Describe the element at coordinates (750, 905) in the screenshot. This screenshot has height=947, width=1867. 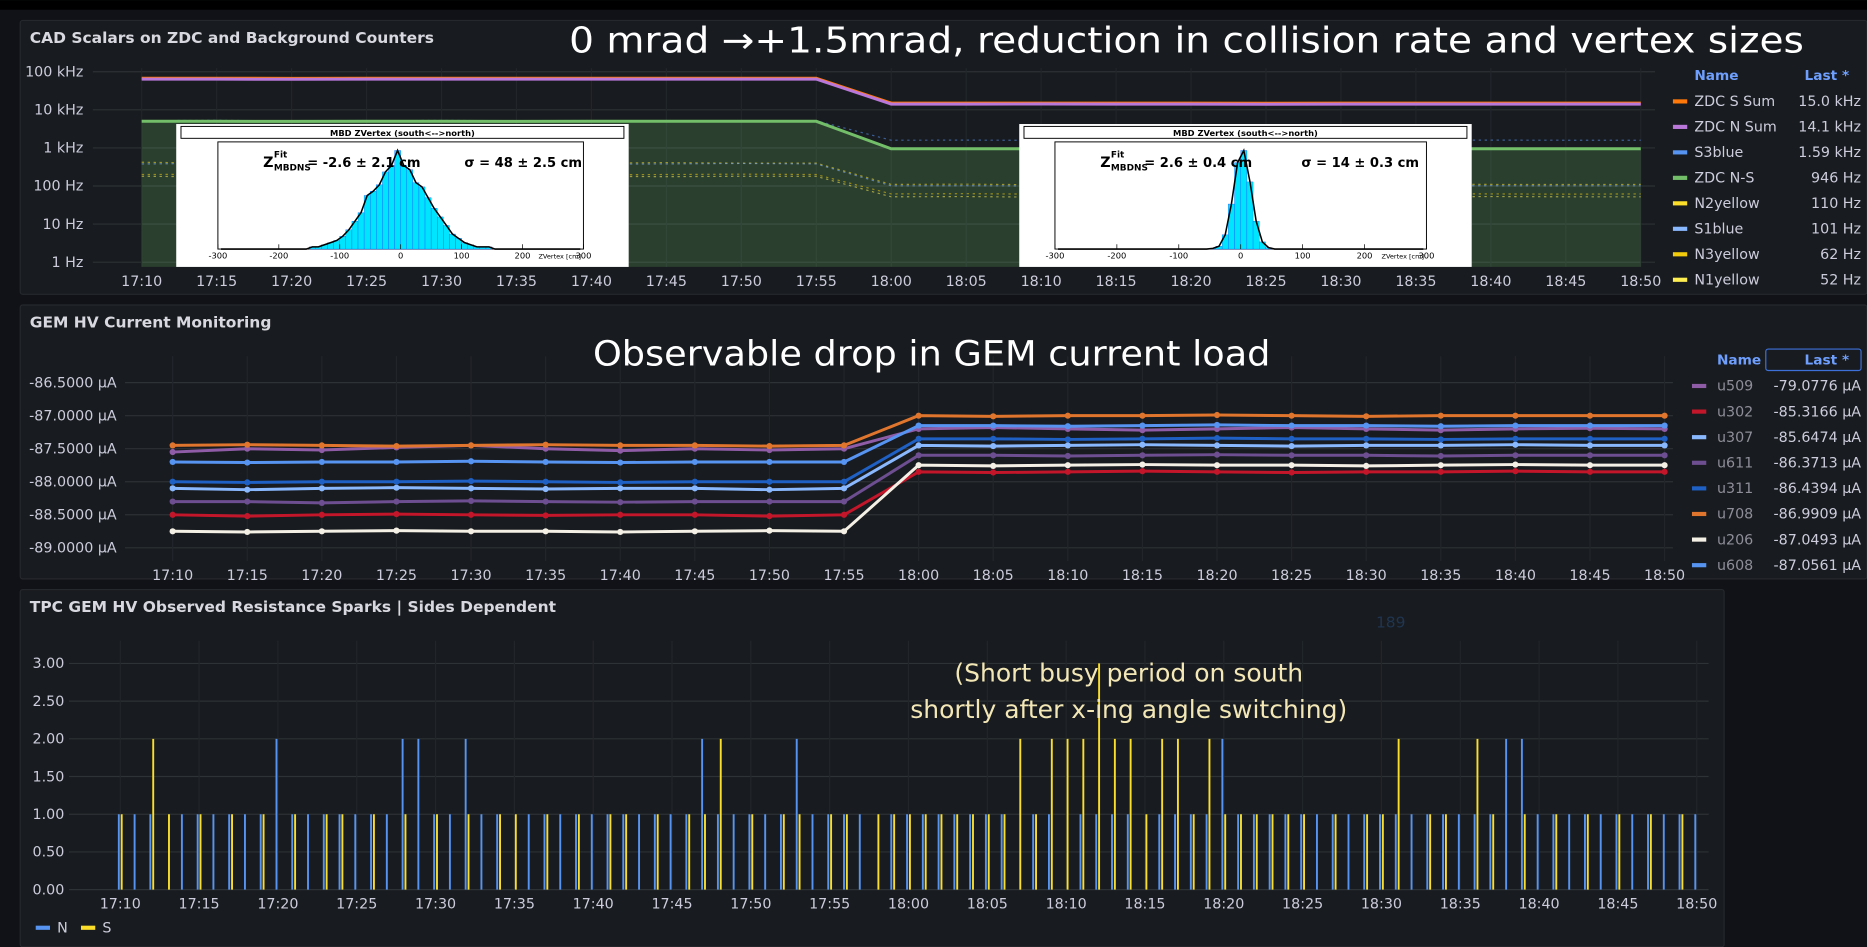
I see `x-tick-label: 17:50` at that location.